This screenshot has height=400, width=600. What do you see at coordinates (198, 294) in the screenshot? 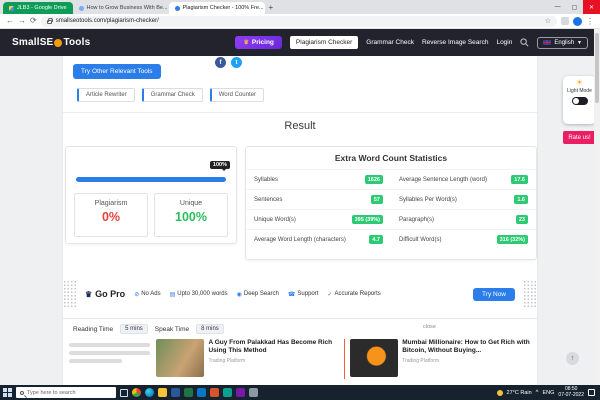
I see `feature-word-limit: ▤ Upto 30,000 words` at bounding box center [198, 294].